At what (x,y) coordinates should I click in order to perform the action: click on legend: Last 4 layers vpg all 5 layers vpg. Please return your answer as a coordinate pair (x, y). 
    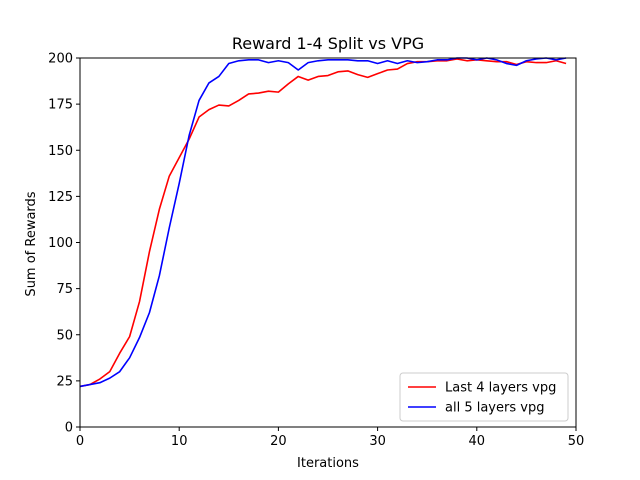
    Looking at the image, I should click on (484, 397).